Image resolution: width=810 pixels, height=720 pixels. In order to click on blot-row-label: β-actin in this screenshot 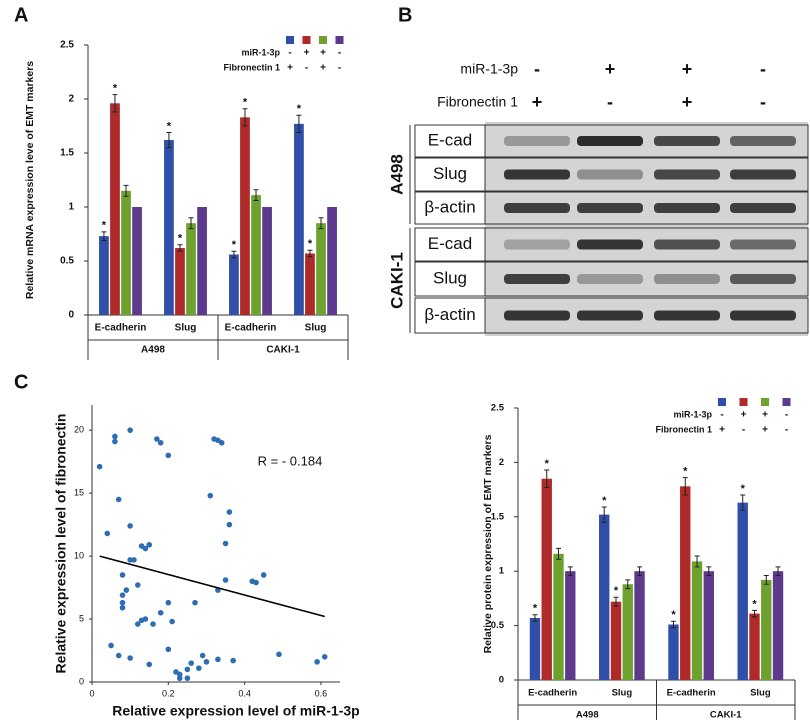, I will do `click(449, 314)`.